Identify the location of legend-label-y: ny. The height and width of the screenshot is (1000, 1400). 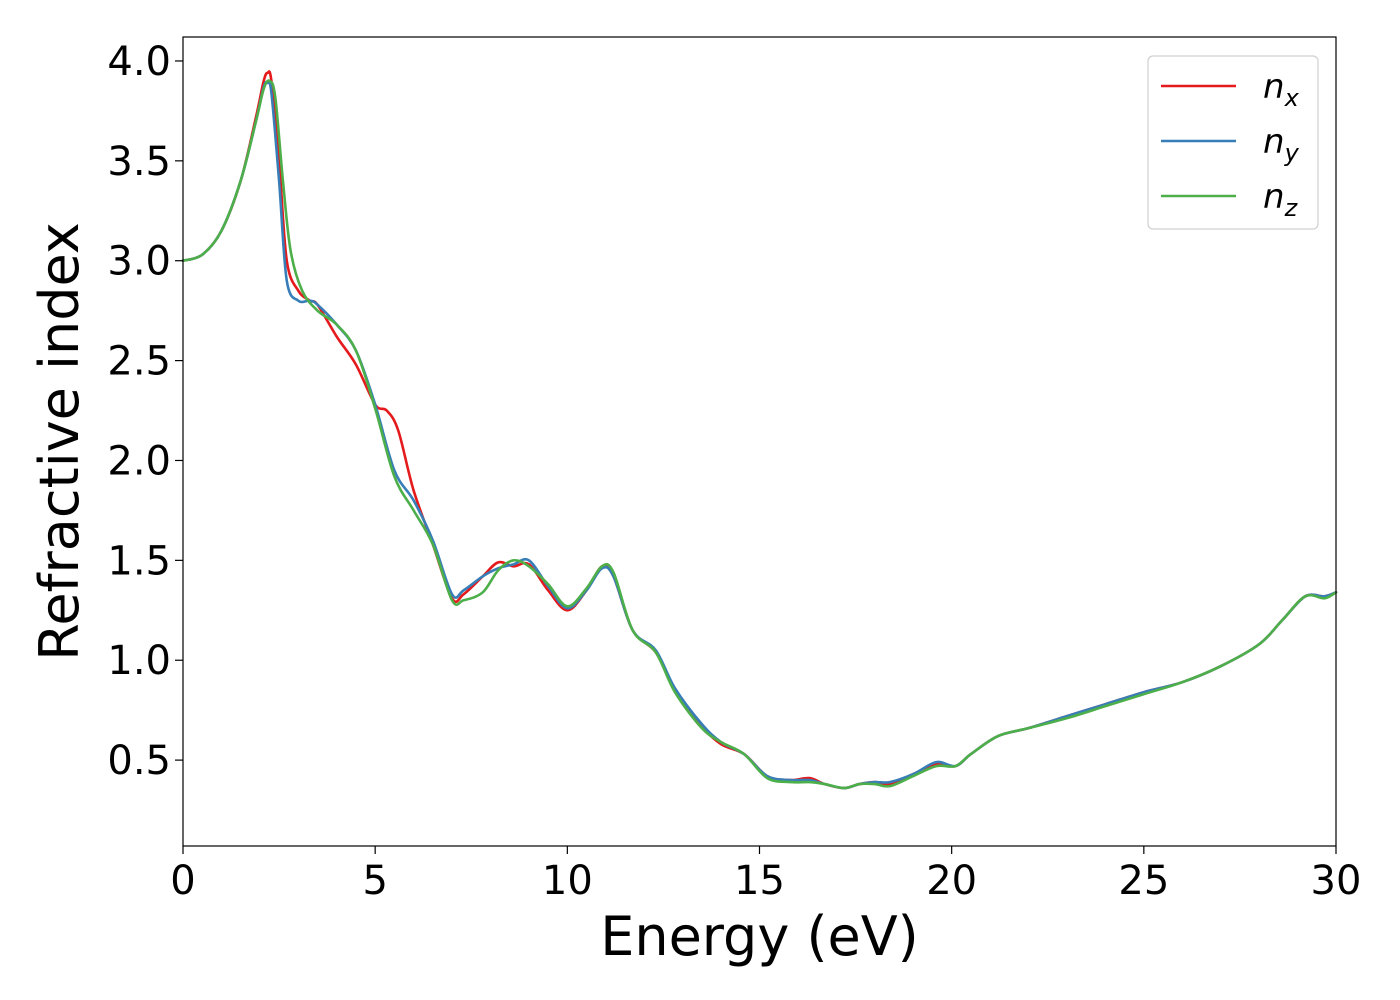
(1281, 144).